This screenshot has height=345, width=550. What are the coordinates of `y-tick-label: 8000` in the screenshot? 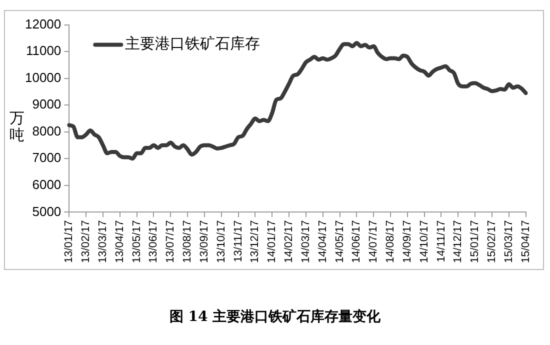 It's located at (47, 130).